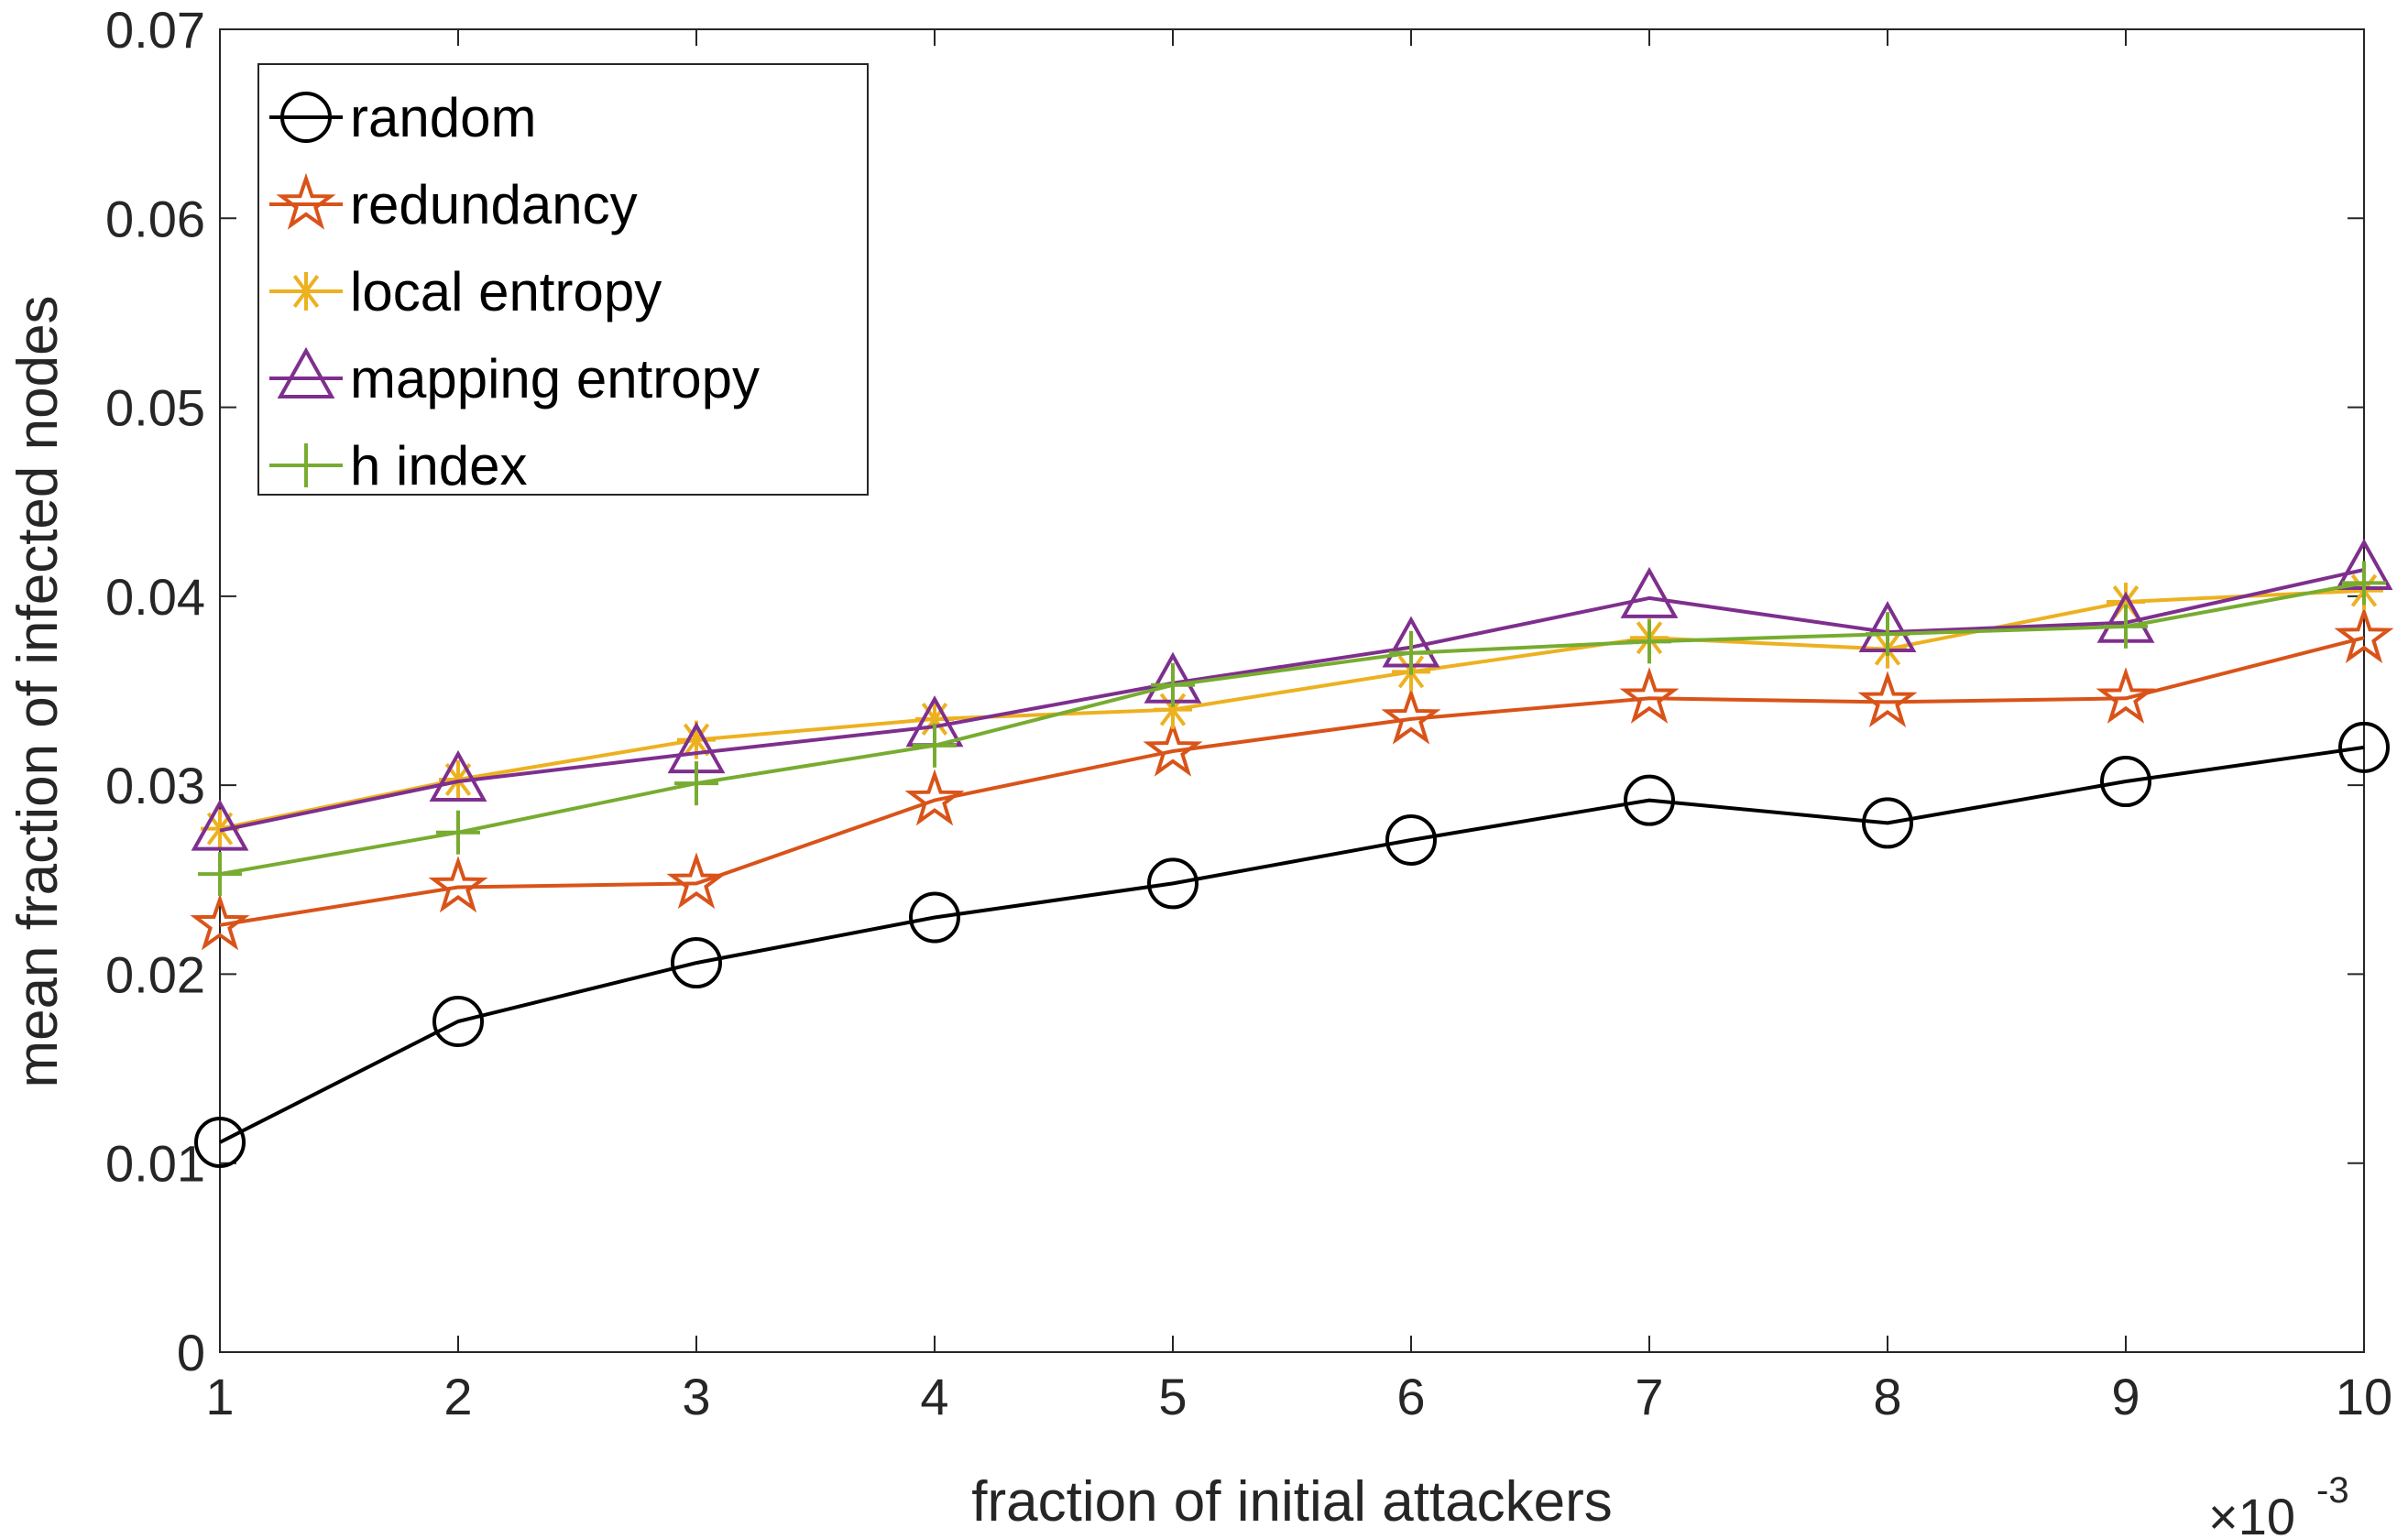 The width and height of the screenshot is (2408, 1539). Describe the element at coordinates (155, 974) in the screenshot. I see `y-tick-label: 0.02` at that location.